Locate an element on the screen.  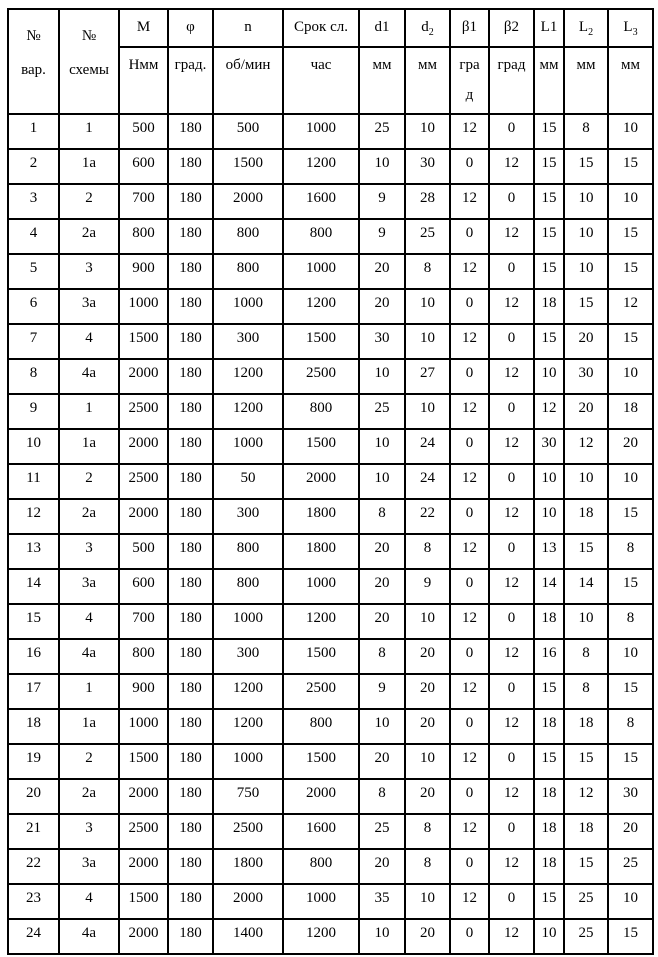
table-cell: 1600 is located at coordinates (321, 201).